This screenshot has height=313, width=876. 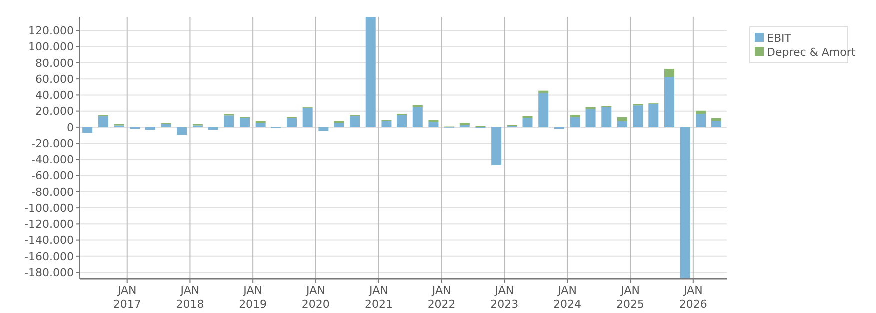 I want to click on legend-label: Deprec & Amort, so click(x=811, y=52).